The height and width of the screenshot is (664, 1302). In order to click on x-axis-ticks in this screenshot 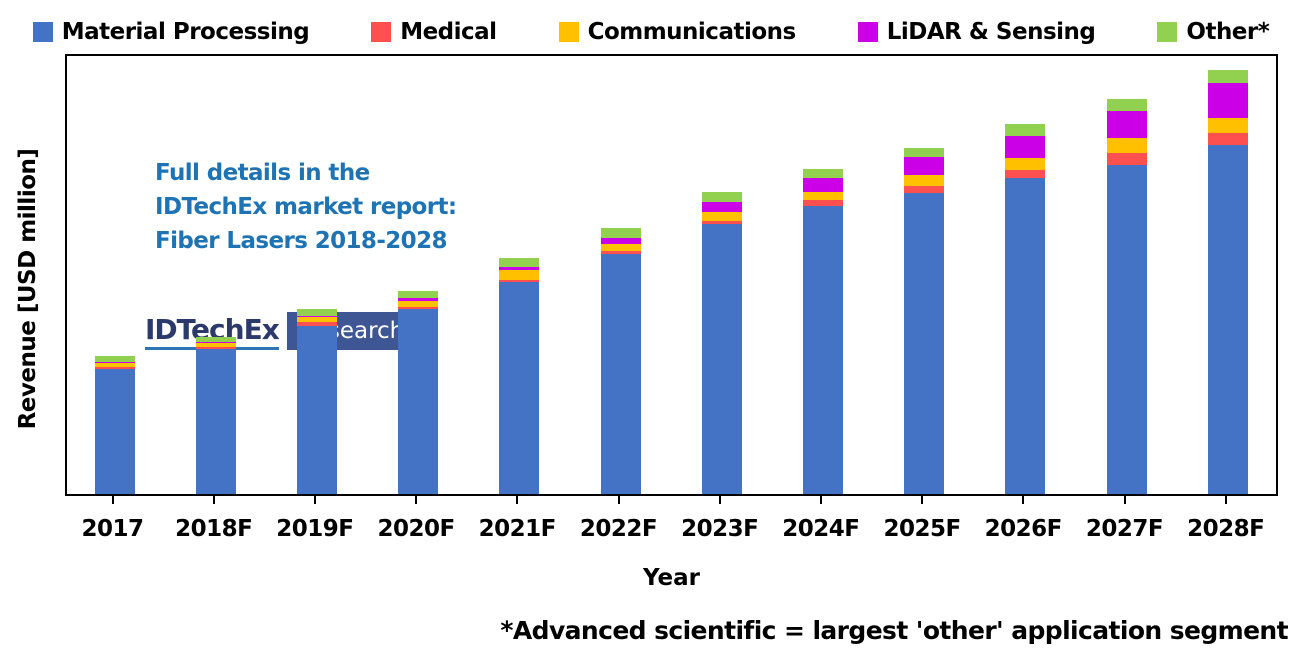, I will do `click(671, 501)`.